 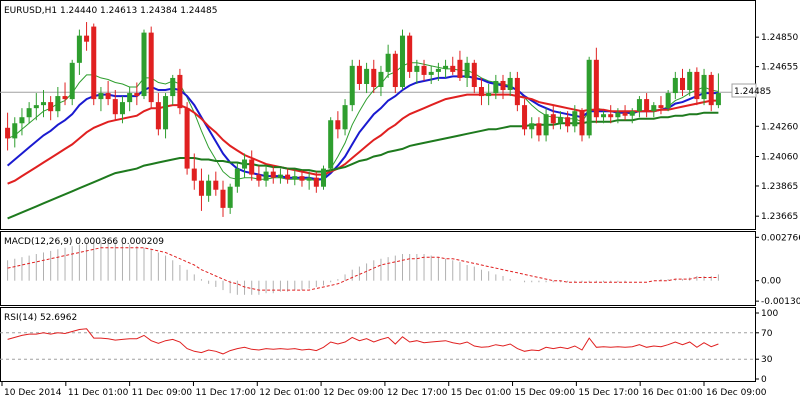 I want to click on time-tick-label: 11 Dec 09:00, so click(x=162, y=393).